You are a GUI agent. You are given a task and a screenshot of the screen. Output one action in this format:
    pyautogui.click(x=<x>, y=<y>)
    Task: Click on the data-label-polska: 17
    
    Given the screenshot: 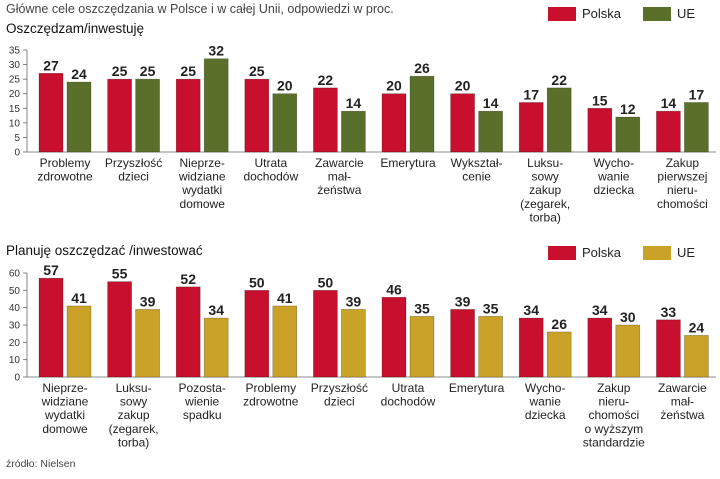 What is the action you would take?
    pyautogui.click(x=531, y=94)
    